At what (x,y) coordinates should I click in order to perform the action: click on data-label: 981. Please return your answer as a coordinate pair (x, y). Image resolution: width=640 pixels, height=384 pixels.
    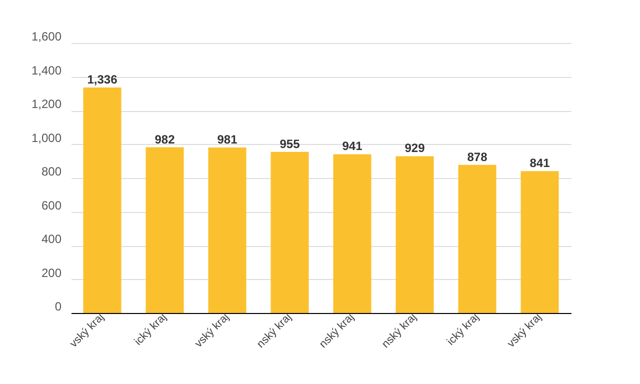
    Looking at the image, I should click on (227, 139).